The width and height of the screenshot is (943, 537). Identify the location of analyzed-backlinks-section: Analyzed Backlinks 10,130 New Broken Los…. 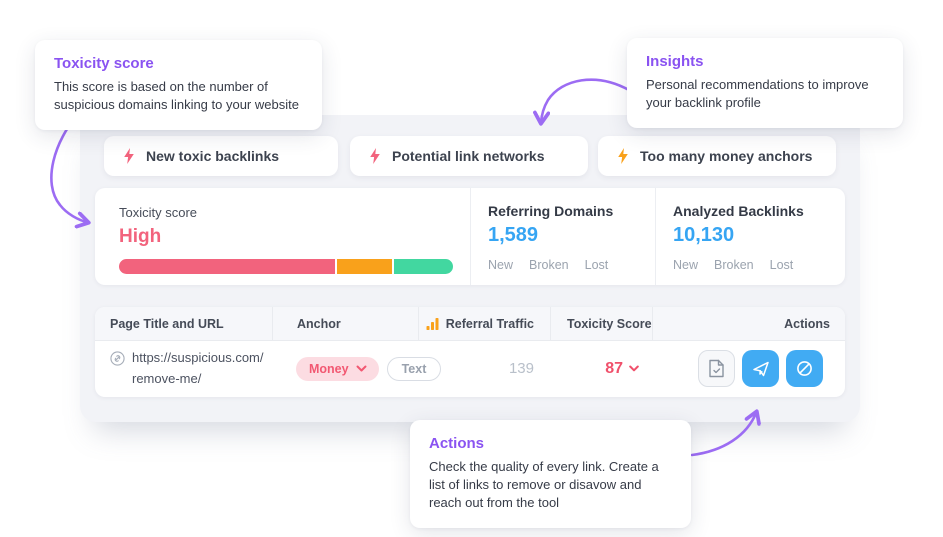
(750, 236).